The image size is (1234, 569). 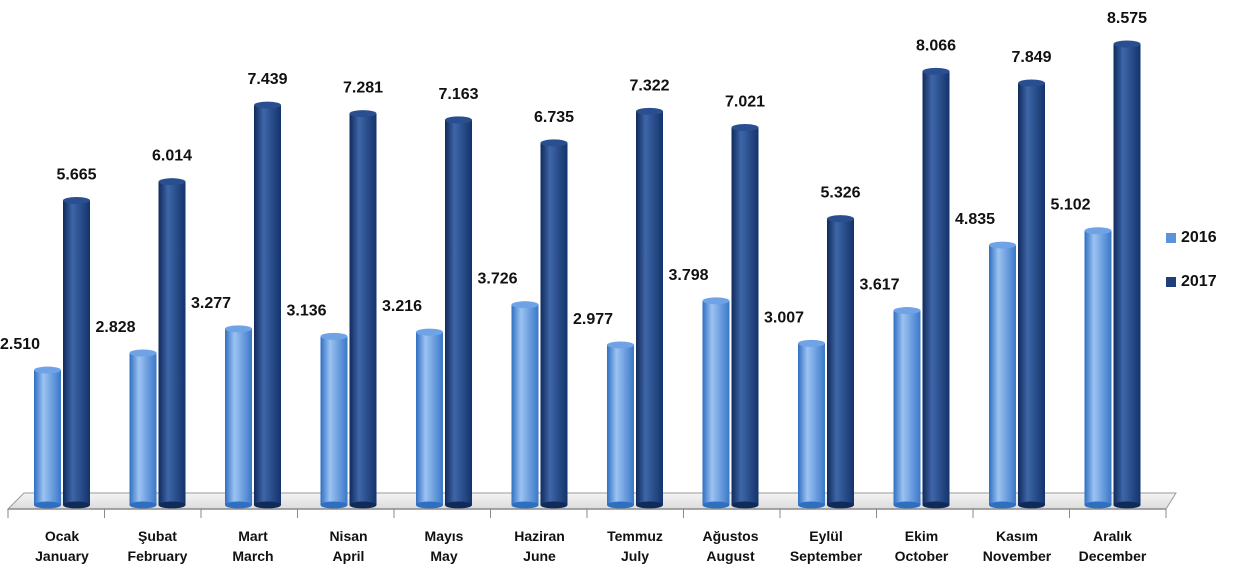 I want to click on x-tick-label-9-1: October, so click(x=922, y=556).